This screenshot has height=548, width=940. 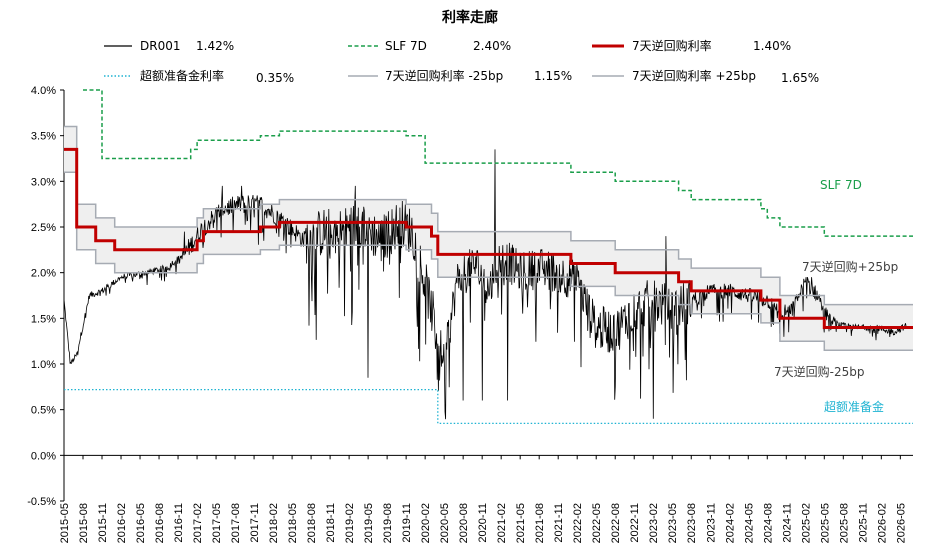 What do you see at coordinates (388, 523) in the screenshot?
I see `x-tick-label: 2019-08` at bounding box center [388, 523].